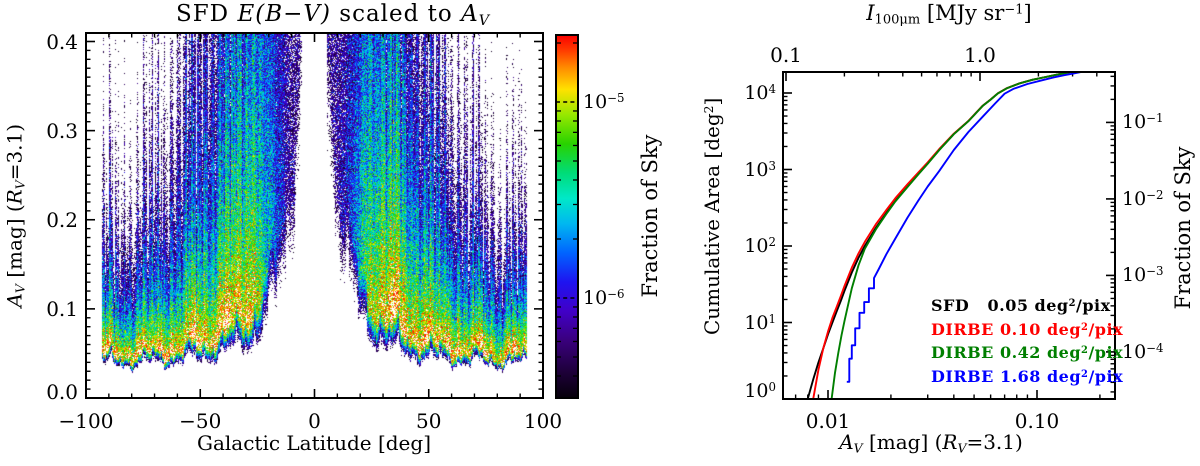 The height and width of the screenshot is (466, 1200). I want to click on text-segment: DIRBE 1.68 deg, so click(1006, 377).